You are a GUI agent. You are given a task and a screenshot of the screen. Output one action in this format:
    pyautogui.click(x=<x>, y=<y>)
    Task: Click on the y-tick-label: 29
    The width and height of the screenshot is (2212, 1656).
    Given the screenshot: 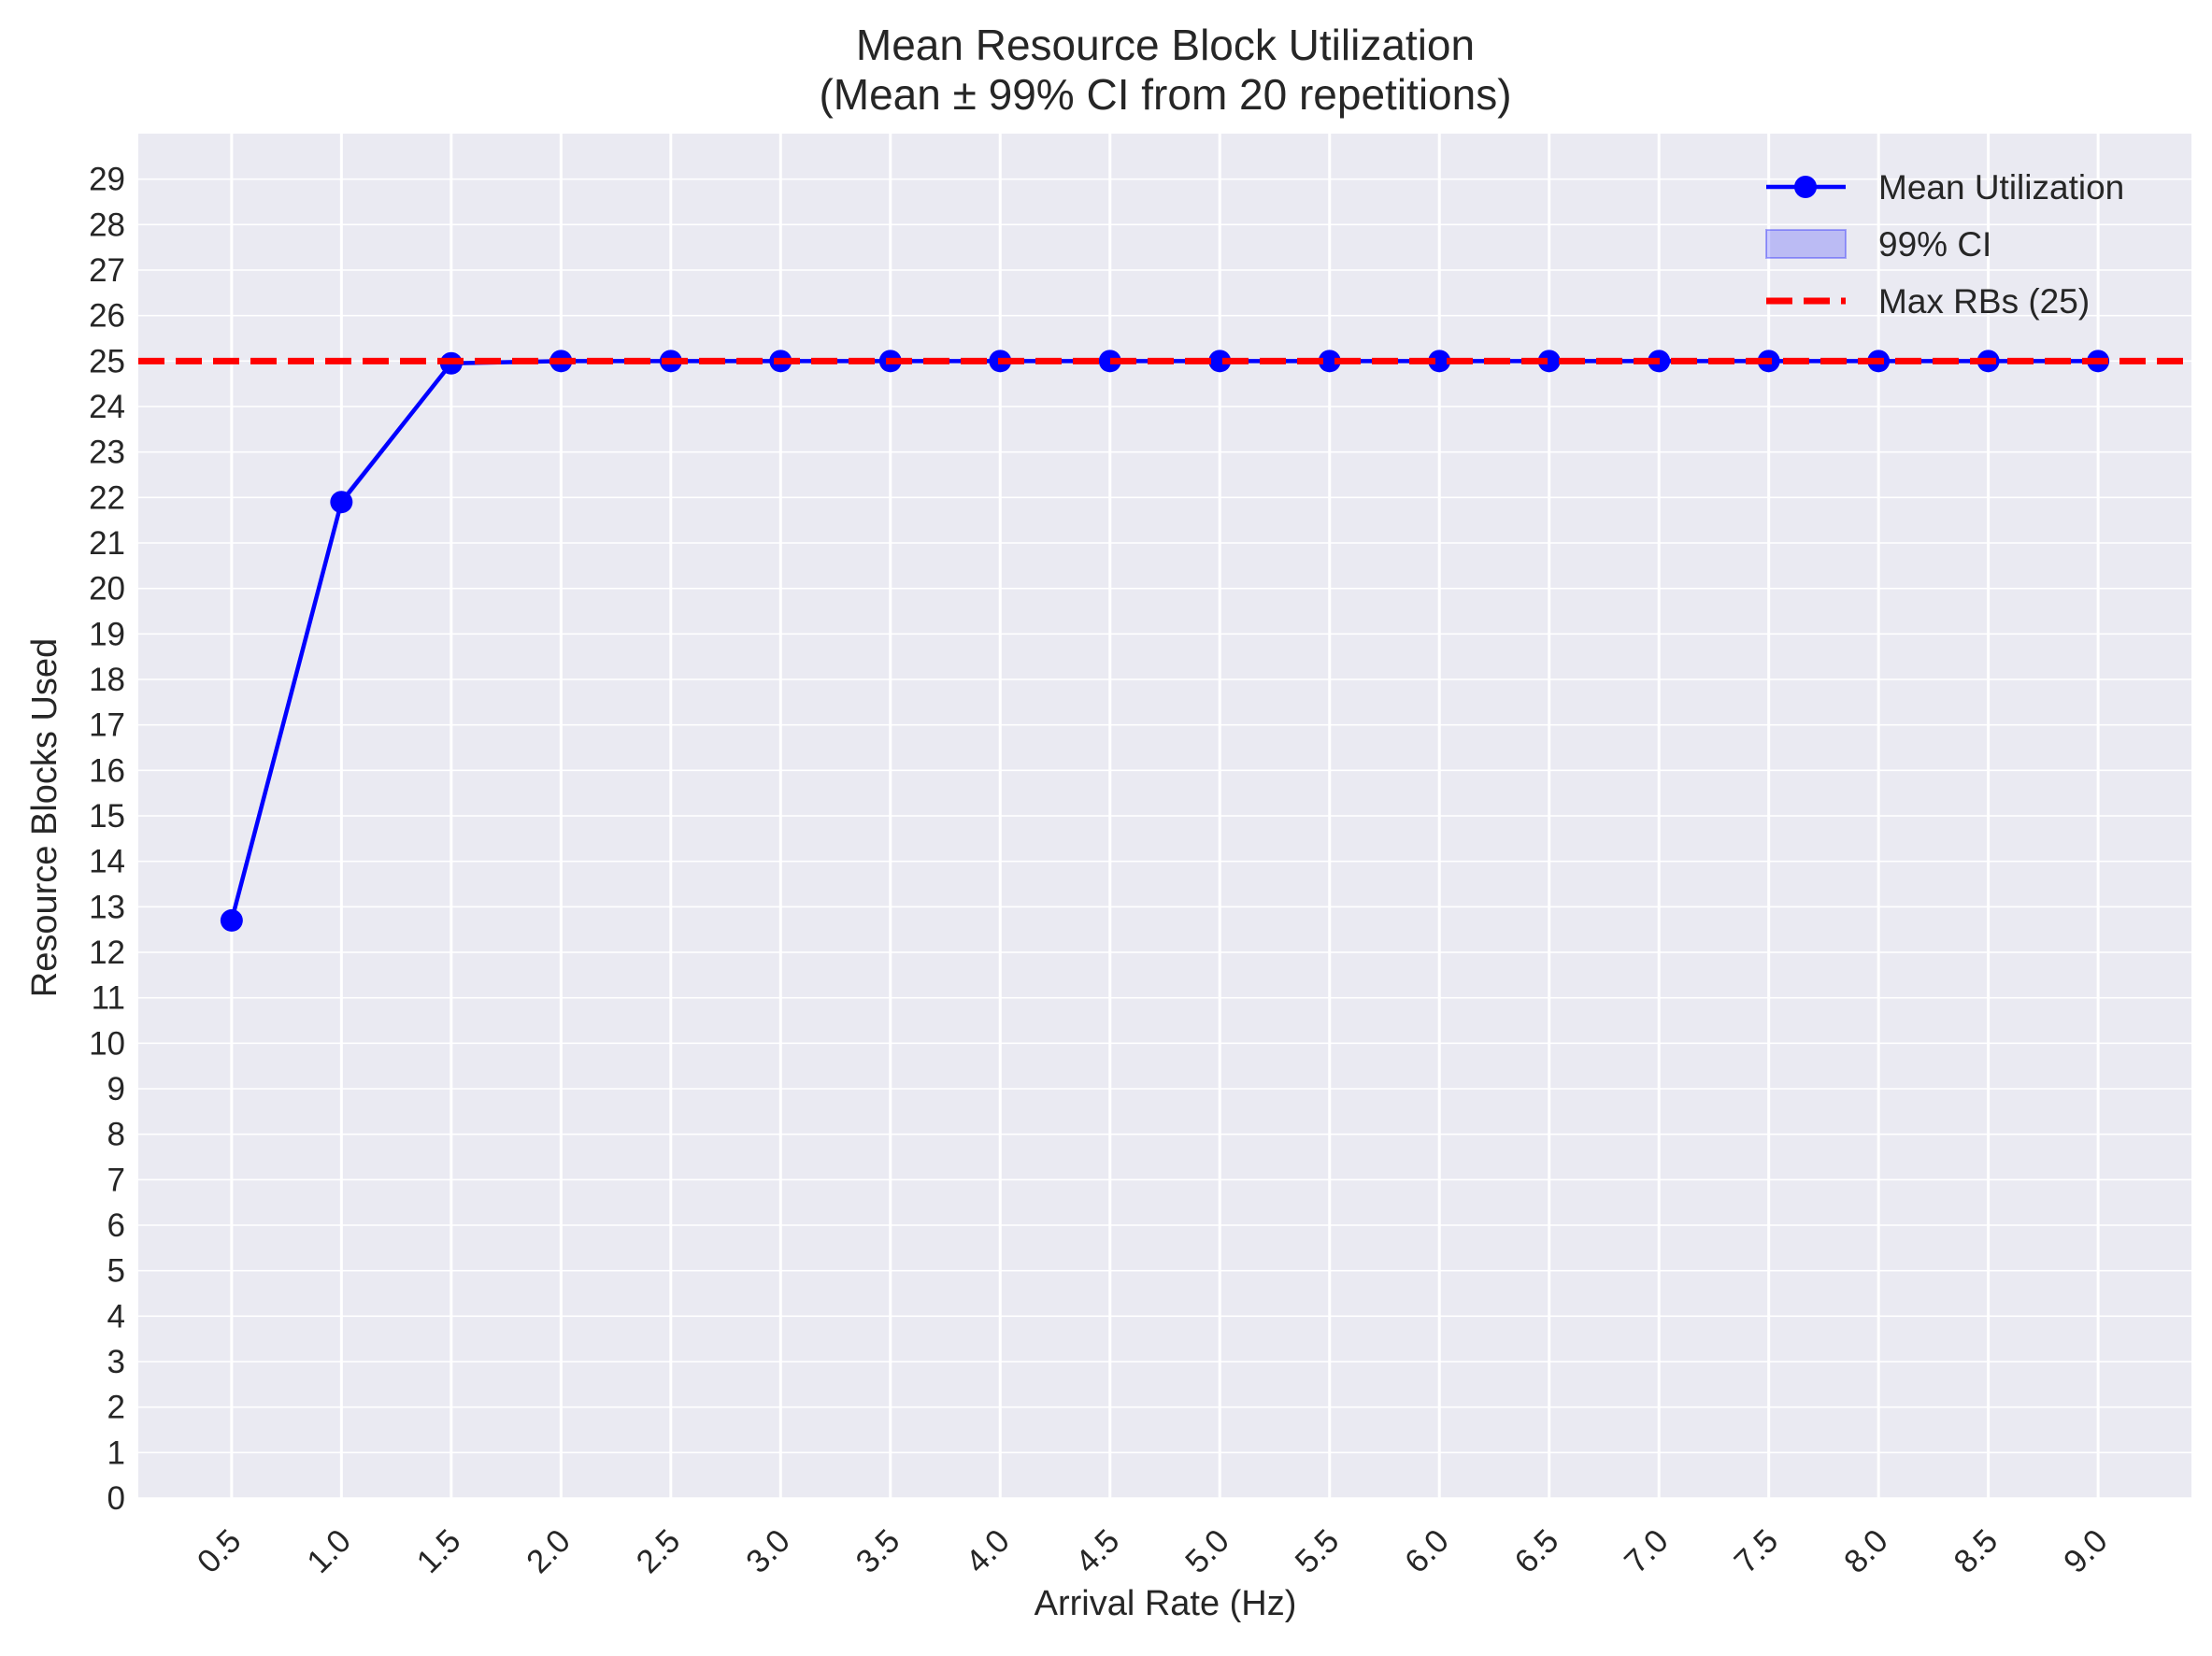 What is the action you would take?
    pyautogui.click(x=107, y=180)
    